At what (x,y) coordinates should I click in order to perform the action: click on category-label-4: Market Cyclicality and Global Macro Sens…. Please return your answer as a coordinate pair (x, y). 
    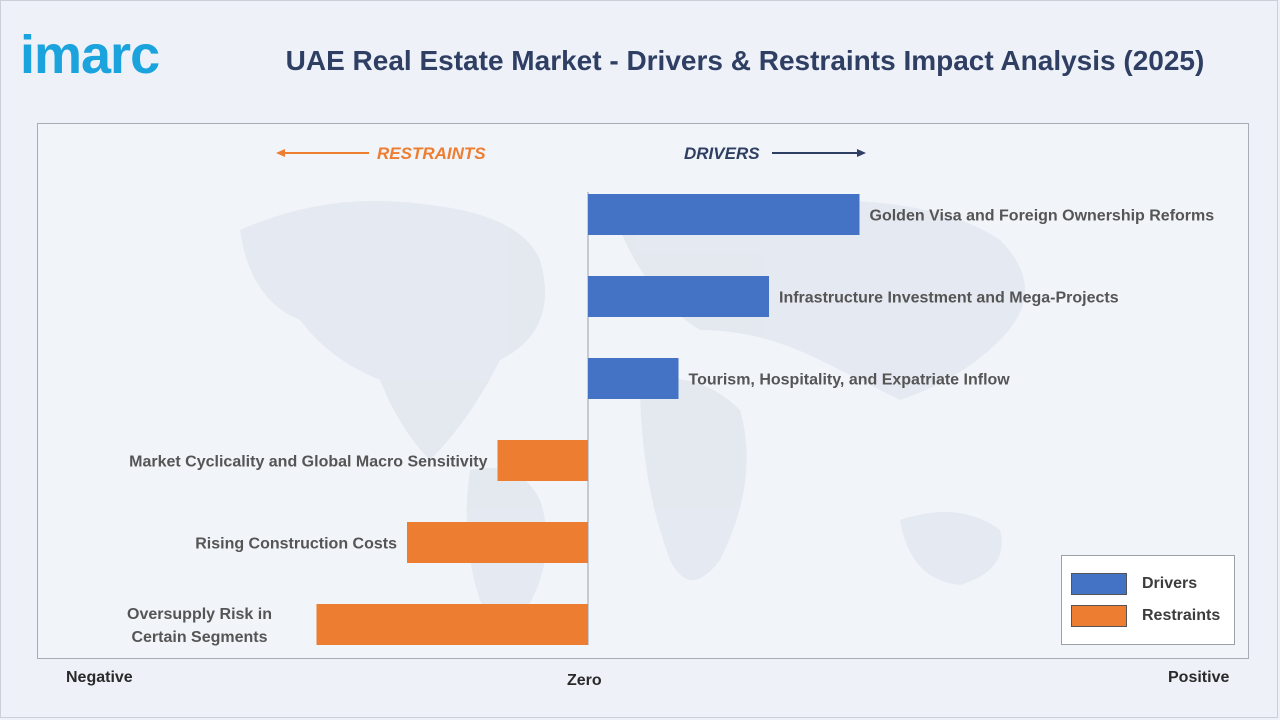
    Looking at the image, I should click on (308, 462).